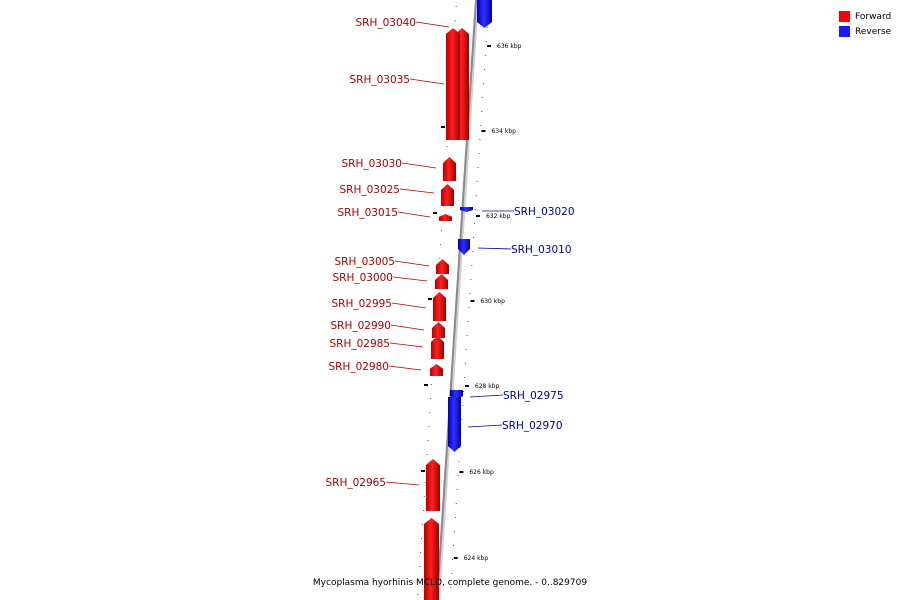 The width and height of the screenshot is (900, 600). Describe the element at coordinates (387, 329) in the screenshot. I see `gene-srh_02990: SRH_02990` at that location.